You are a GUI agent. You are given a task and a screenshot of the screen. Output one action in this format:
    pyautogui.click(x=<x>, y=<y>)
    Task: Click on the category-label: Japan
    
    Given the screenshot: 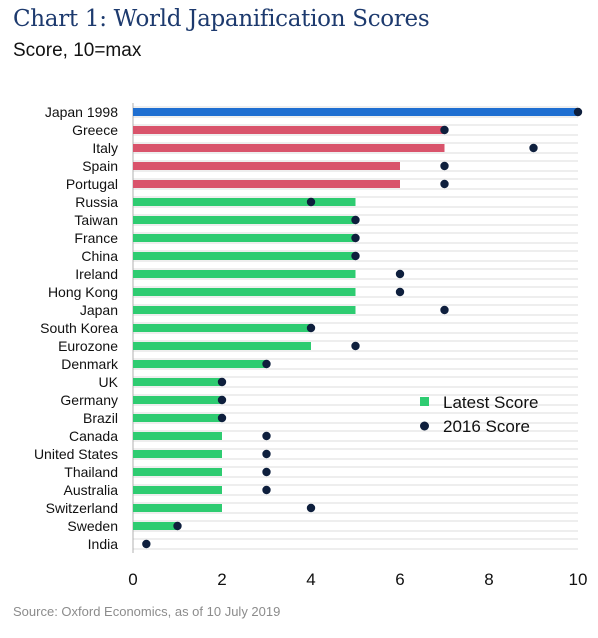 What is the action you would take?
    pyautogui.click(x=99, y=310)
    